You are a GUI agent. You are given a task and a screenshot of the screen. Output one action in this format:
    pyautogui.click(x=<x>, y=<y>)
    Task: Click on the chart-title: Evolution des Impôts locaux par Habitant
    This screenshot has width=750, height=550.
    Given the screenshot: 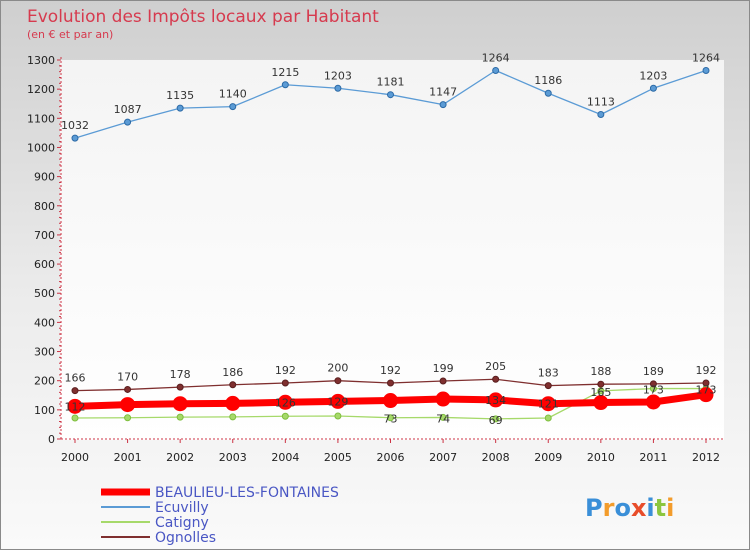 What is the action you would take?
    pyautogui.click(x=203, y=17)
    